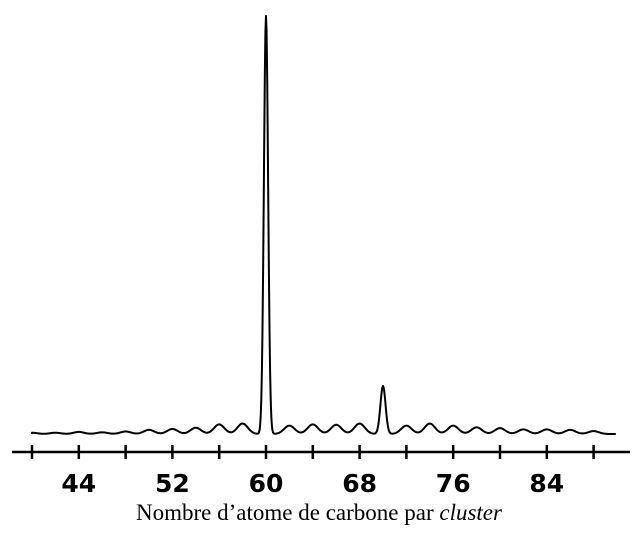  Describe the element at coordinates (312, 483) in the screenshot. I see `x-tick-labels: 44 52 60 68 76 84` at that location.